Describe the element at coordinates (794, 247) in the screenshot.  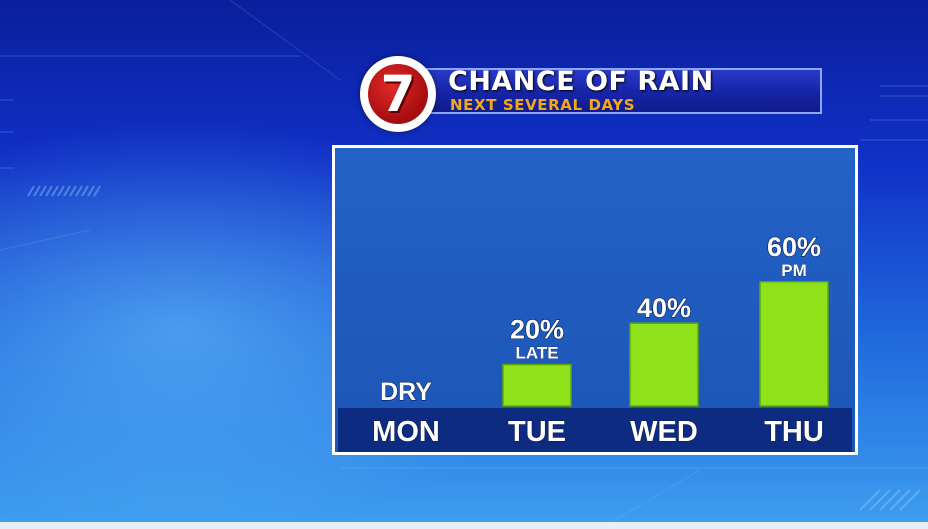
I see `value-label-thu: 60%` at that location.